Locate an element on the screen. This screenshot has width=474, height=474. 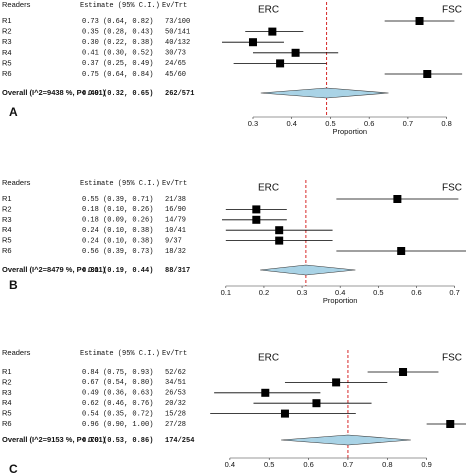
ev-trt-label: 20/32 is located at coordinates (175, 404).